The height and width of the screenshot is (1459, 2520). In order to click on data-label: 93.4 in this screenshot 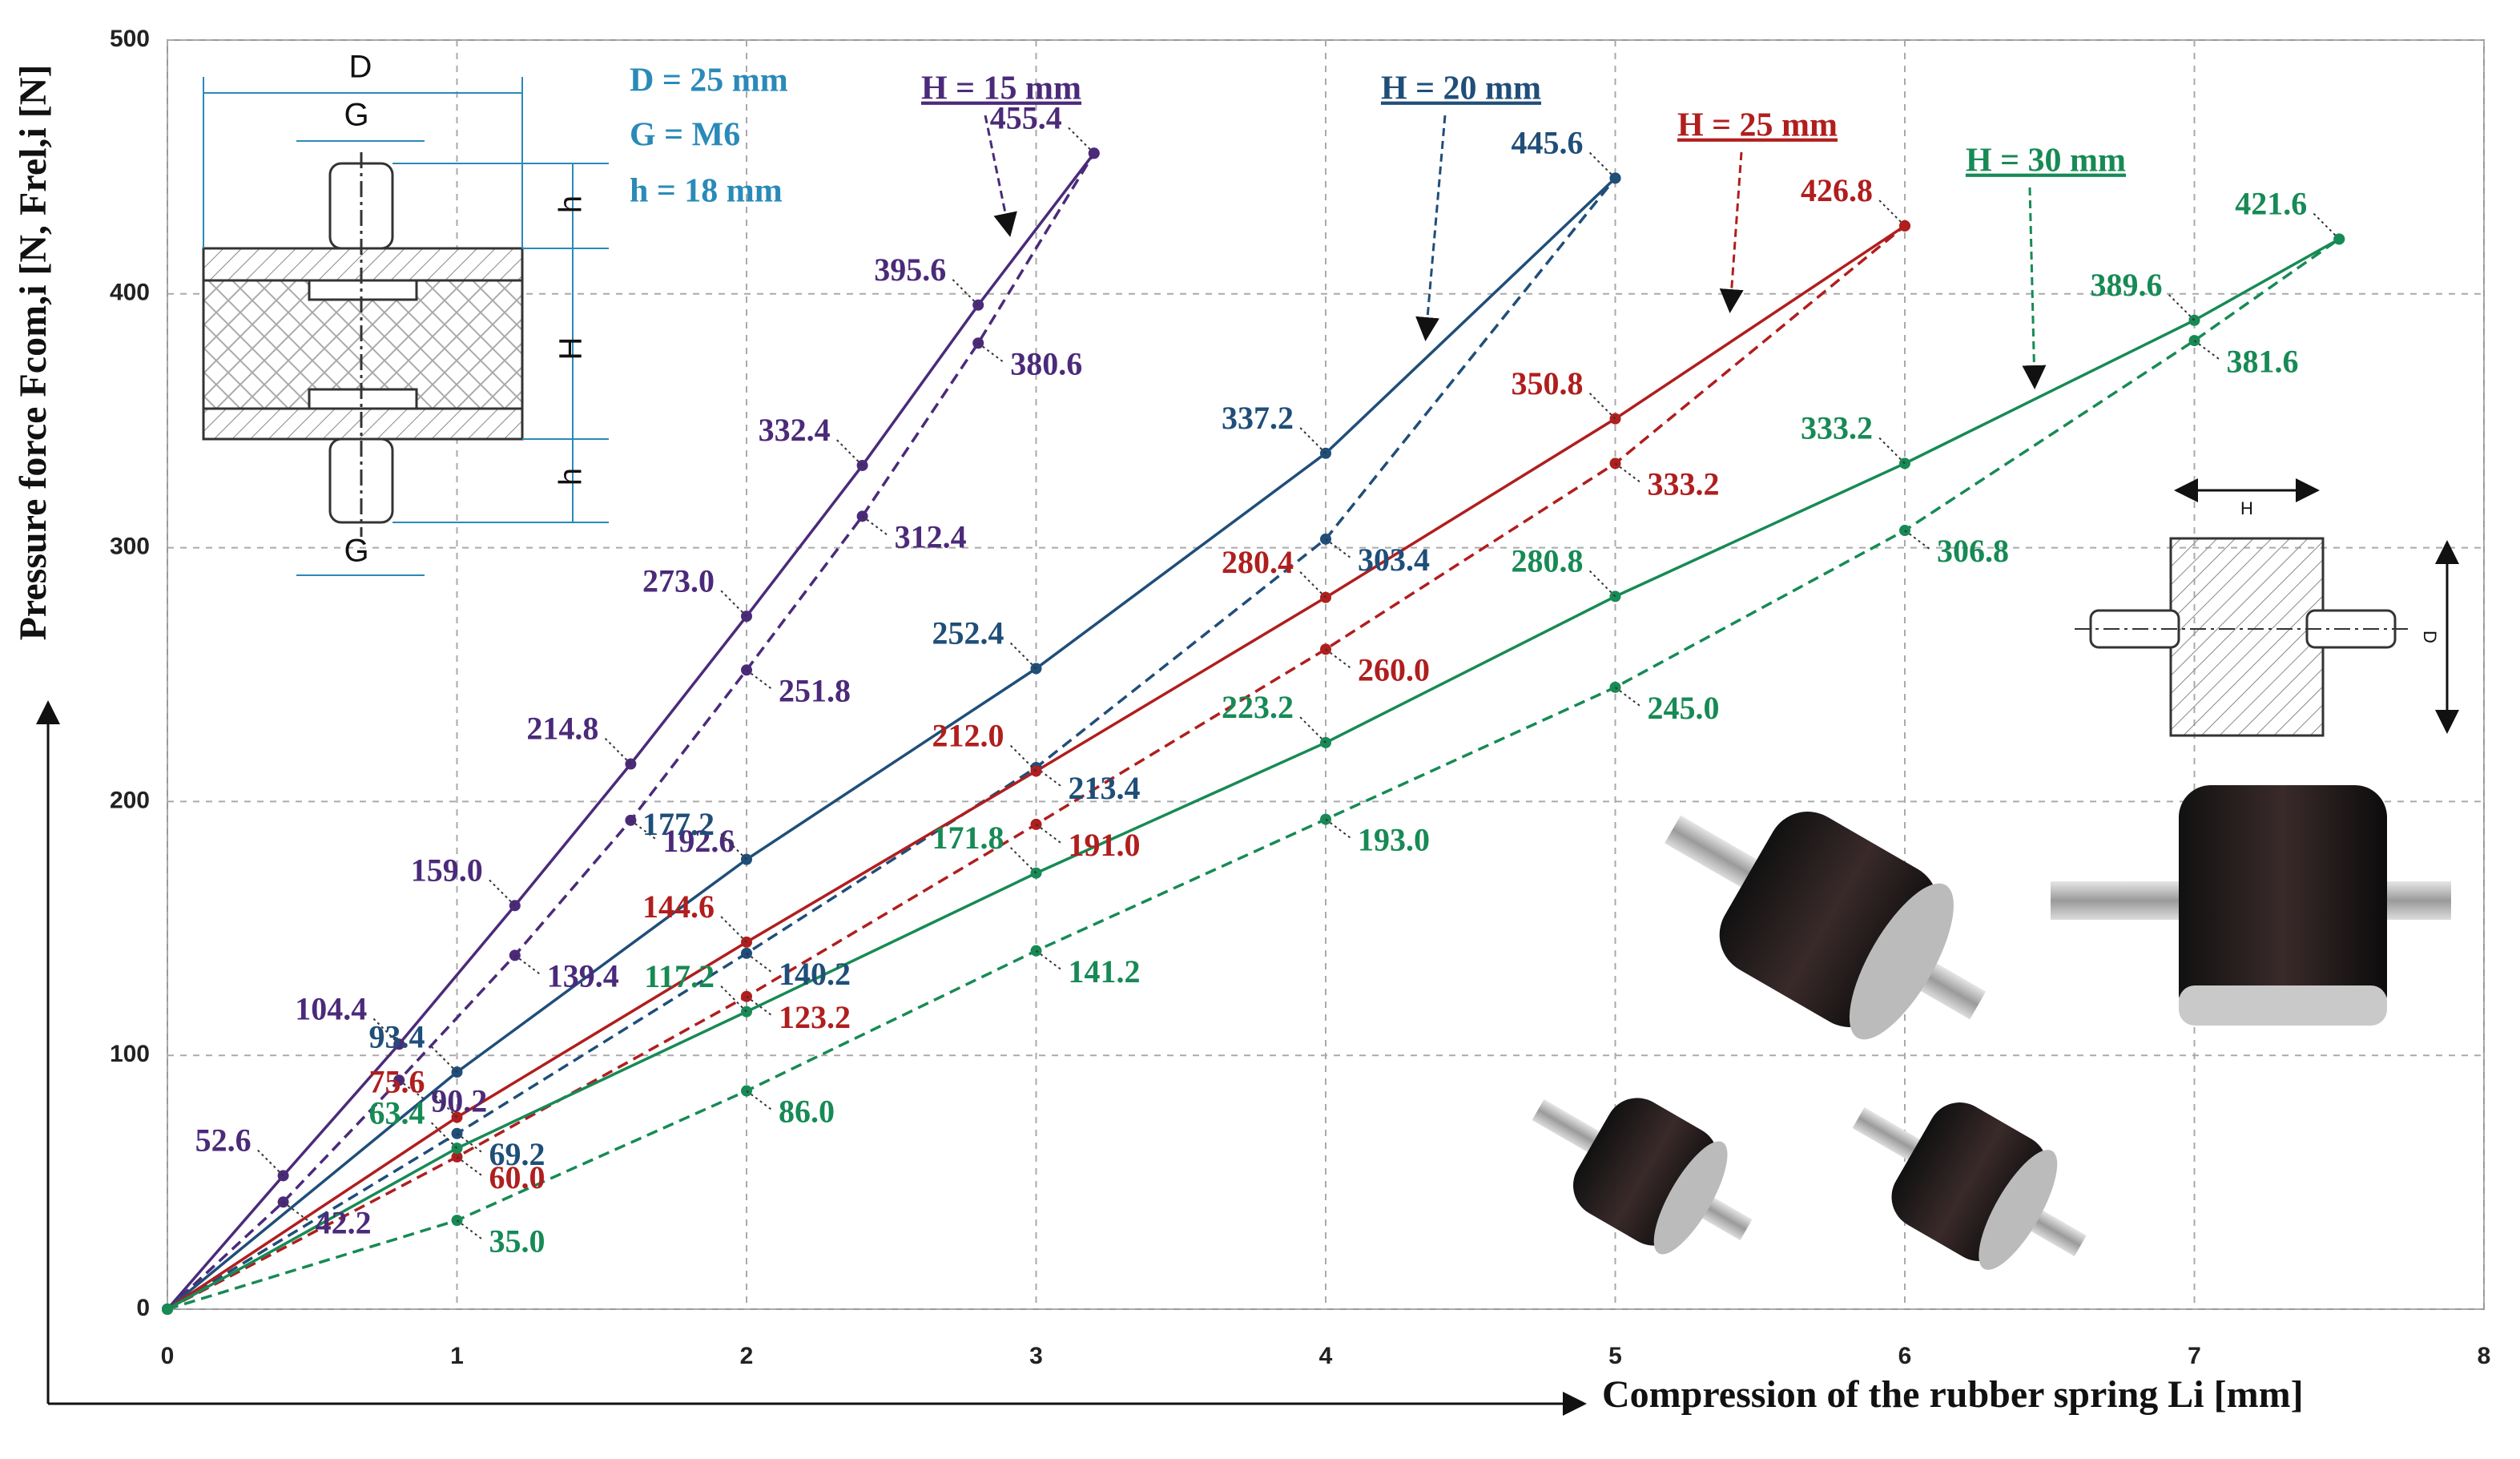, I will do `click(397, 1036)`.